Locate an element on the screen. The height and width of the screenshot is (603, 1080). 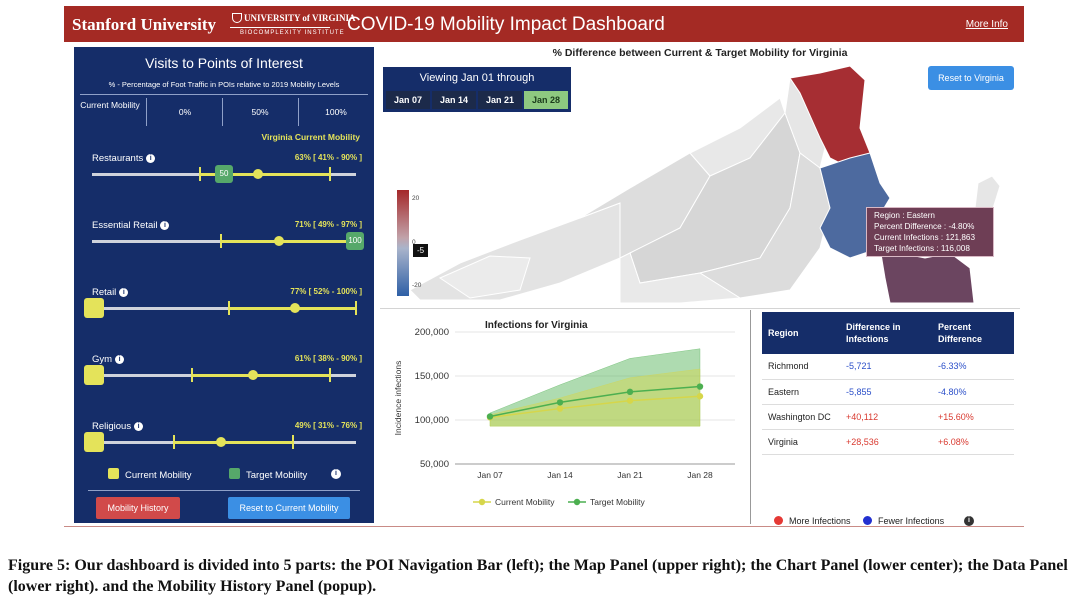
tooltip-region: Region : Eastern is located at coordinates (904, 215).